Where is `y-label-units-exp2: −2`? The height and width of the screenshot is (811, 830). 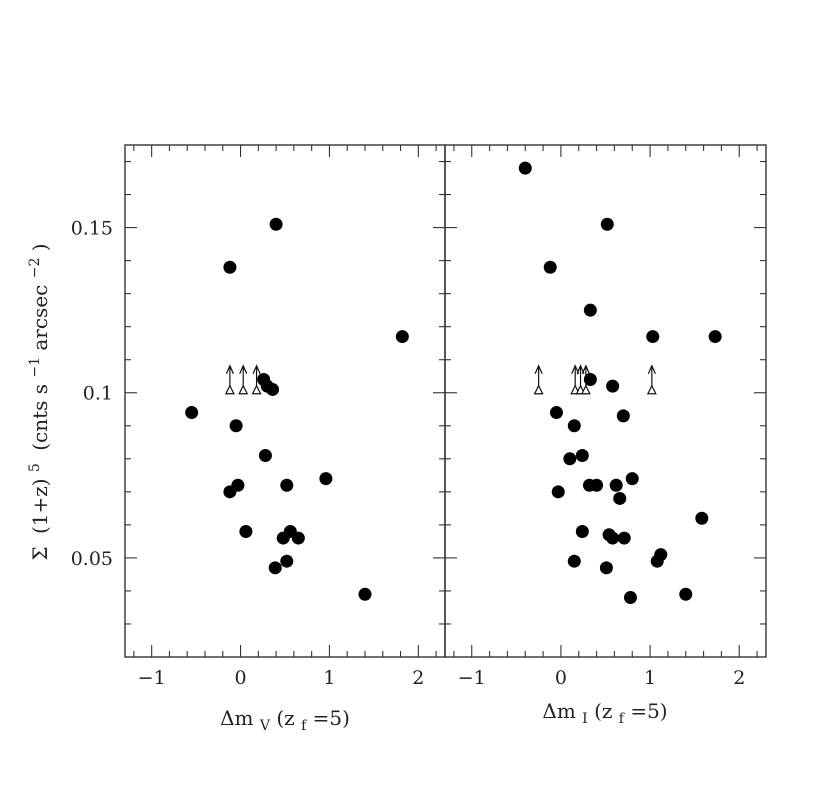 y-label-units-exp2: −2 is located at coordinates (35, 268).